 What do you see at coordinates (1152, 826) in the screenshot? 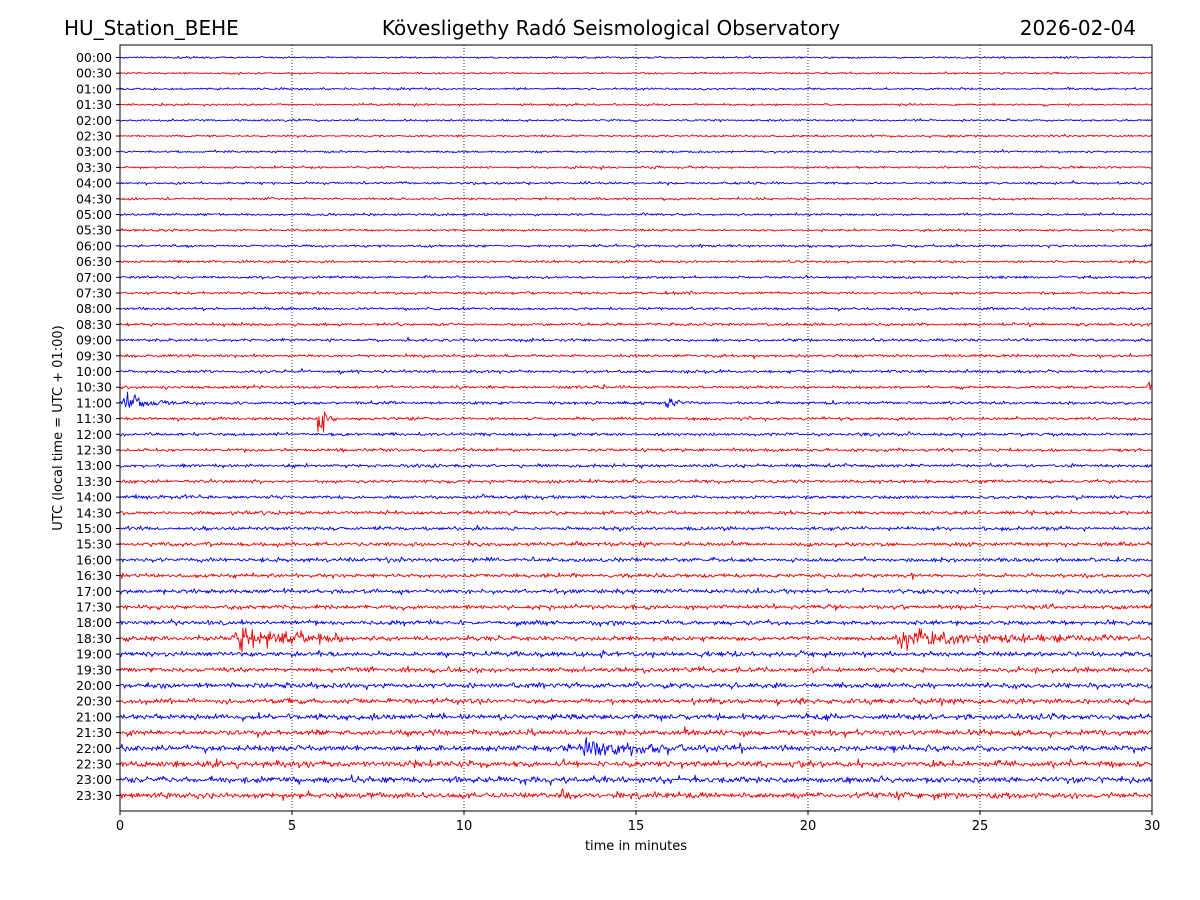
I see `x-tick-label: 30` at bounding box center [1152, 826].